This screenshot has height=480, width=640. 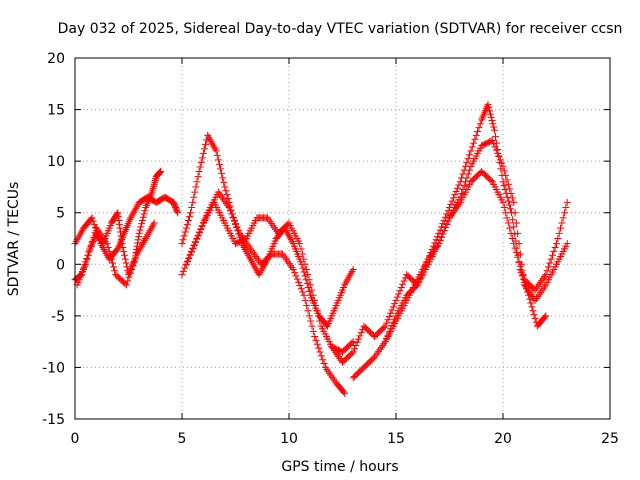 I want to click on y-tick-label: -15, so click(x=53, y=420).